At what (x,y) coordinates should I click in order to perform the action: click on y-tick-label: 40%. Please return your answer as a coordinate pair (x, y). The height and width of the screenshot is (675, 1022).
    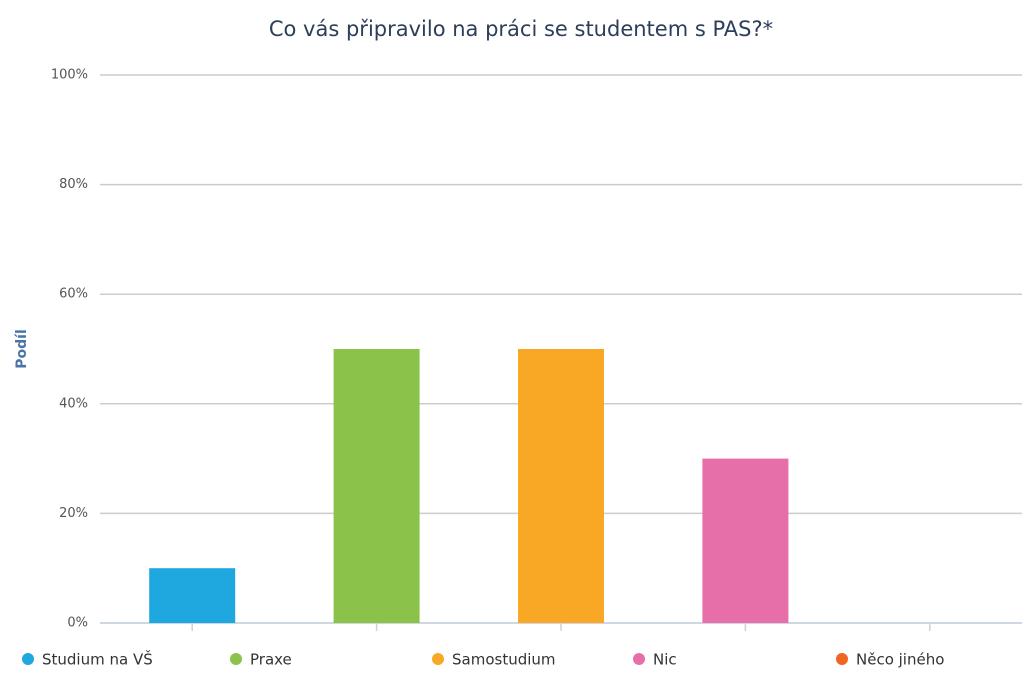
    Looking at the image, I should click on (73, 403).